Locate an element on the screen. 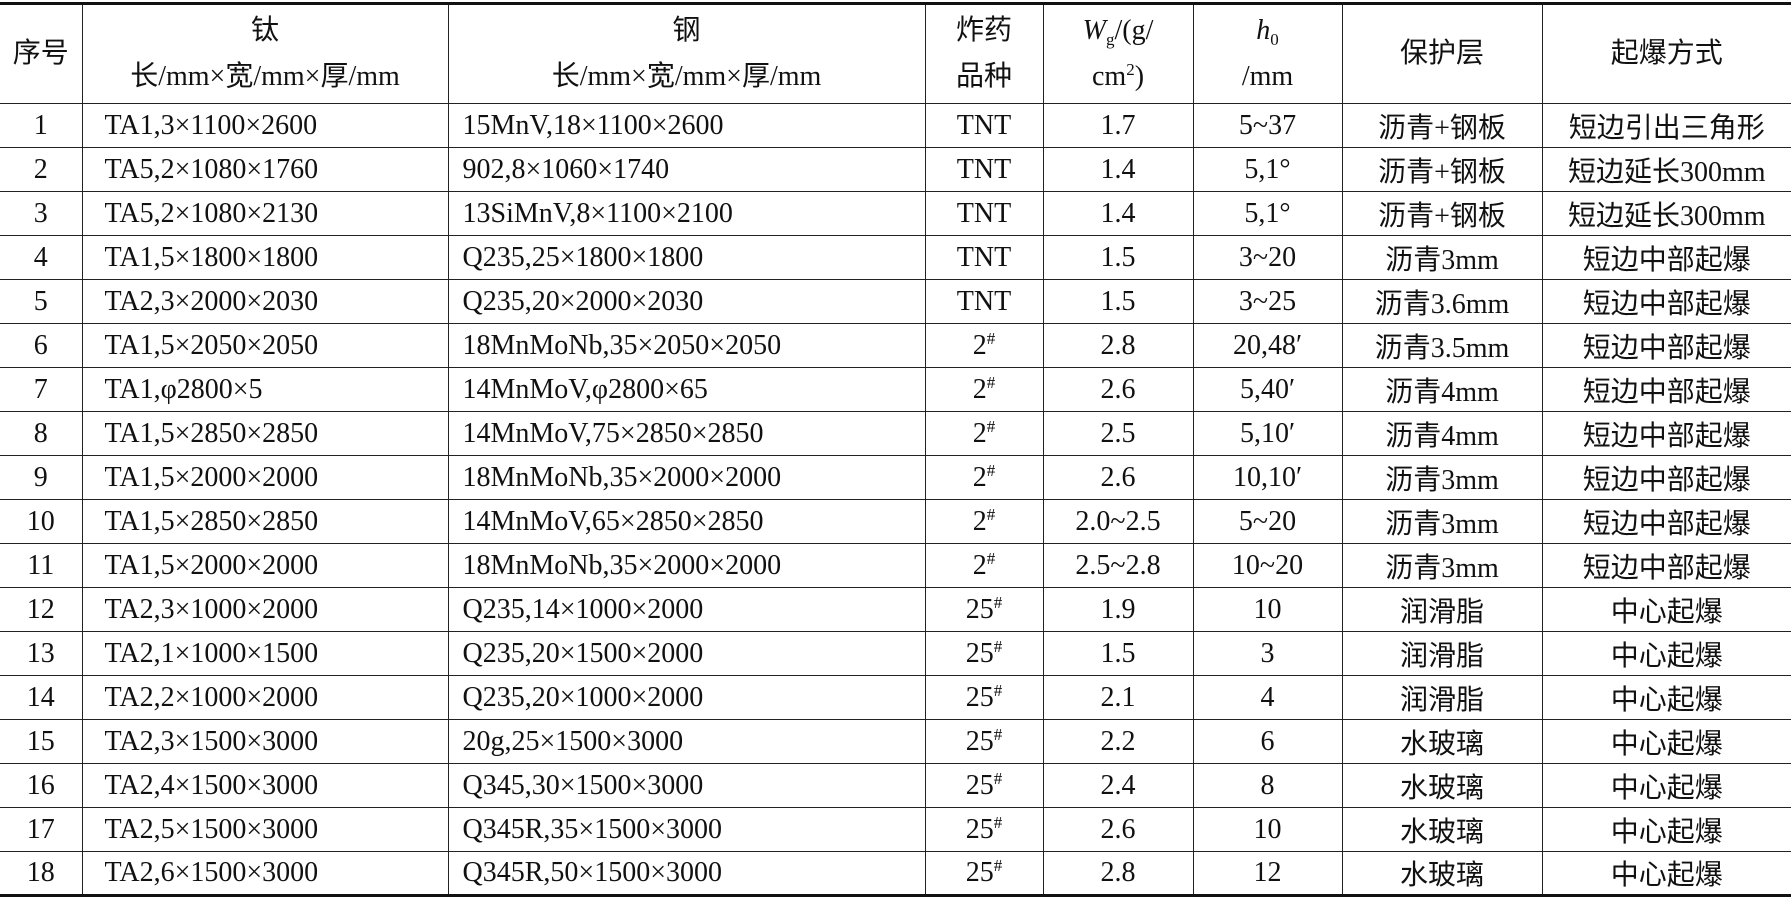 The width and height of the screenshot is (1791, 900). steel-spec: 14MnMoV,65×2850×2850 is located at coordinates (686, 521).